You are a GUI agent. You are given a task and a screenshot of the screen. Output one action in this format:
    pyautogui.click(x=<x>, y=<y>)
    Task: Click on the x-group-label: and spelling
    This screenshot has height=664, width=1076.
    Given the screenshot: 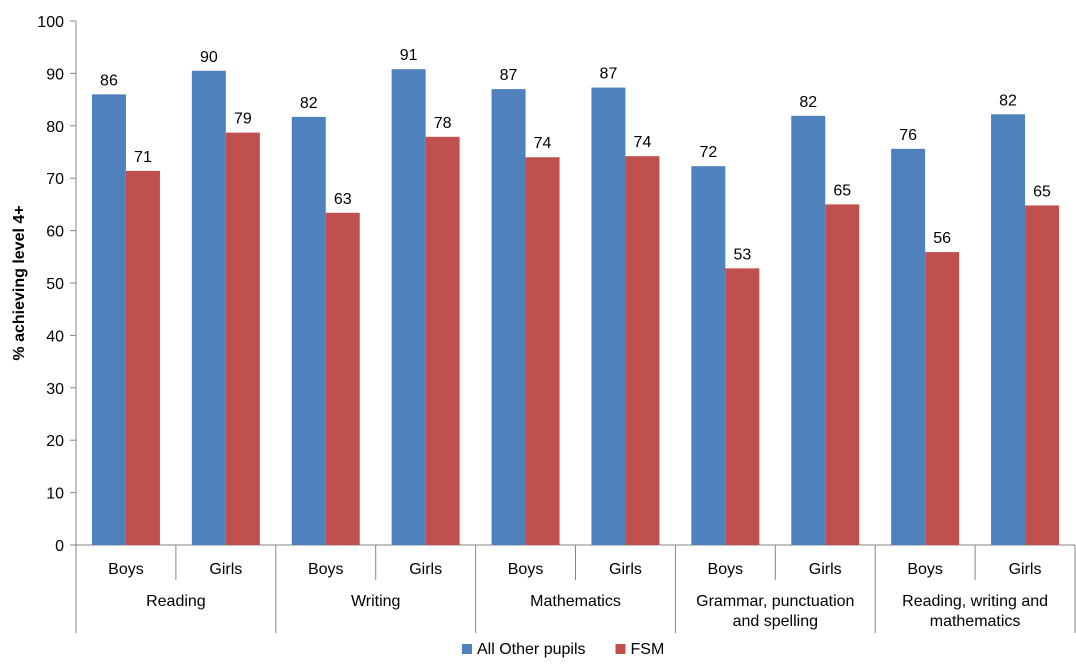 What is the action you would take?
    pyautogui.click(x=775, y=621)
    